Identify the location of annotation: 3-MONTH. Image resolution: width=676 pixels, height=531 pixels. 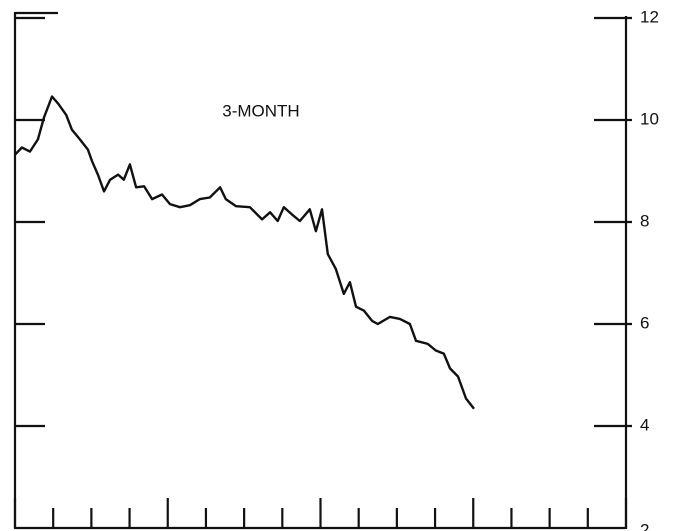
(260, 110).